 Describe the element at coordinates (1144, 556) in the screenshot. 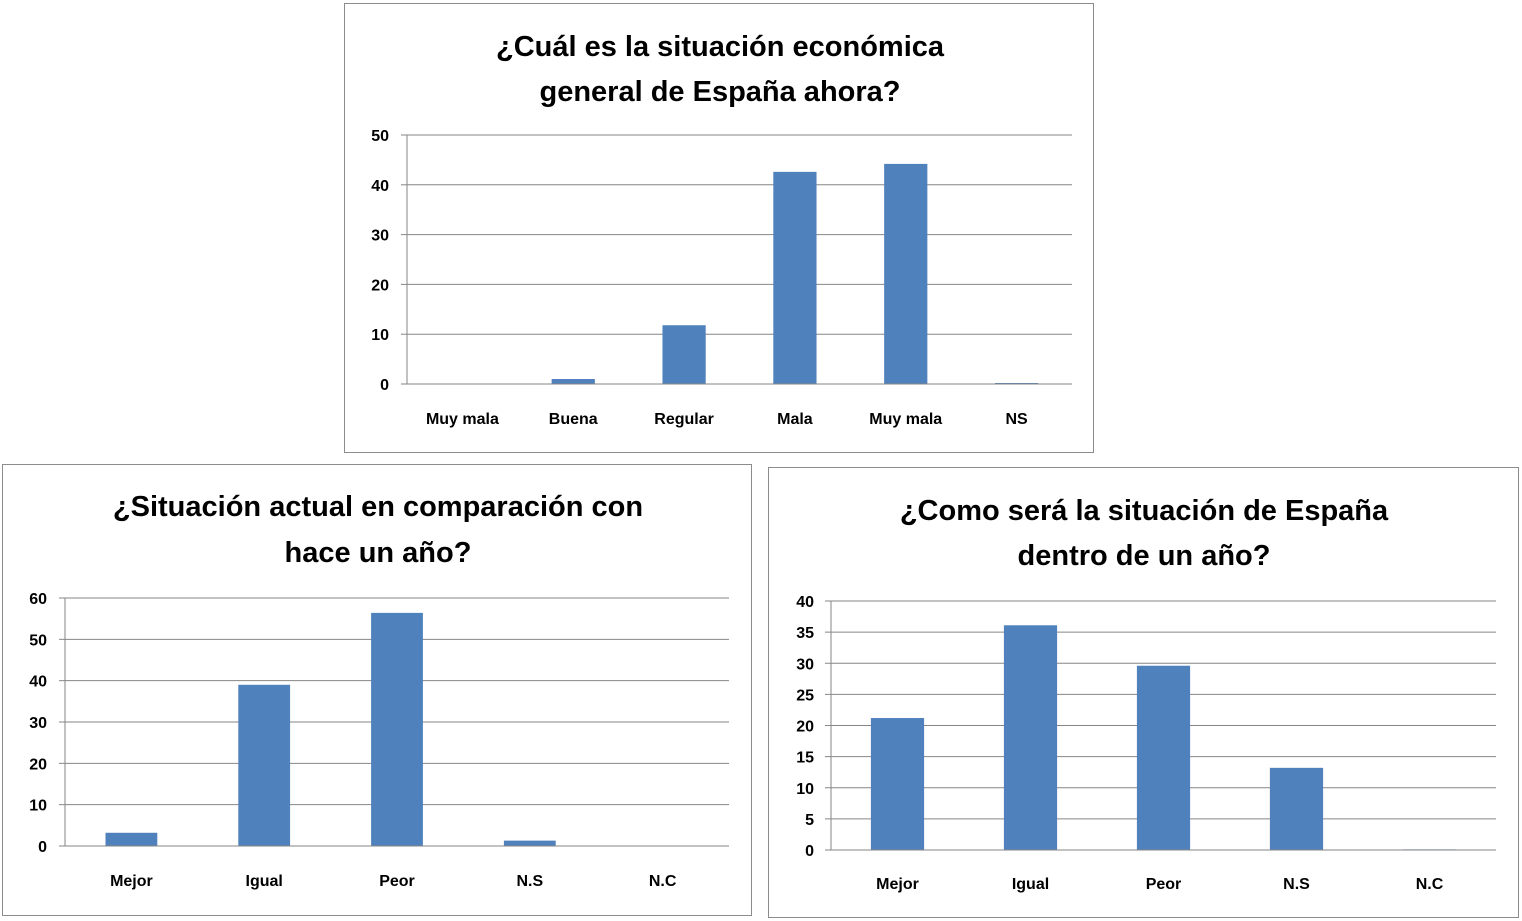

I see `chart-title-line-2: dentro de un año?` at that location.